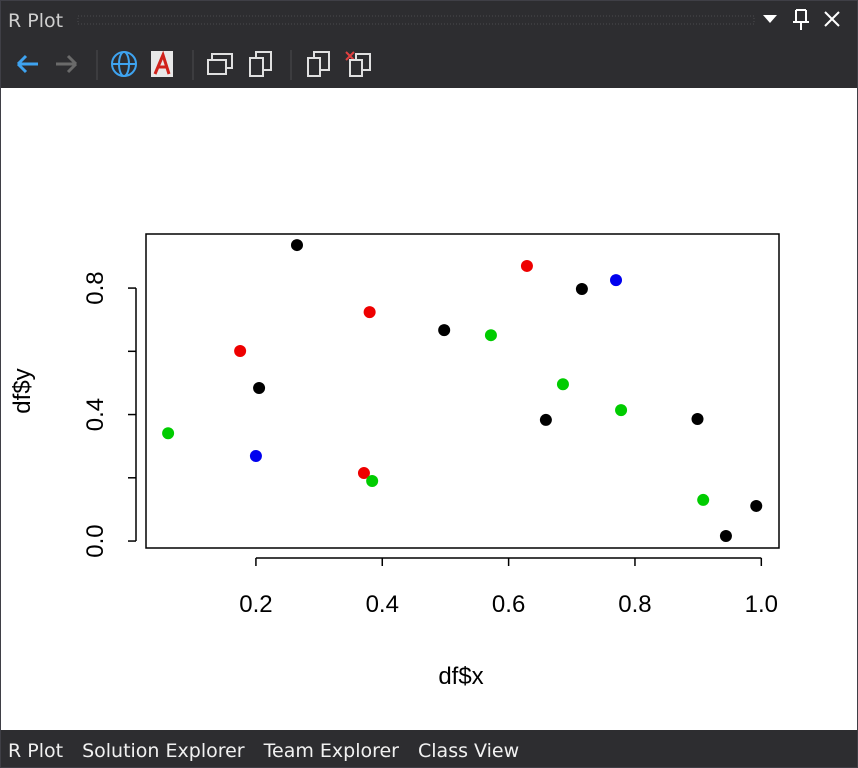  Describe the element at coordinates (220, 64) in the screenshot. I see `copy-button` at that location.